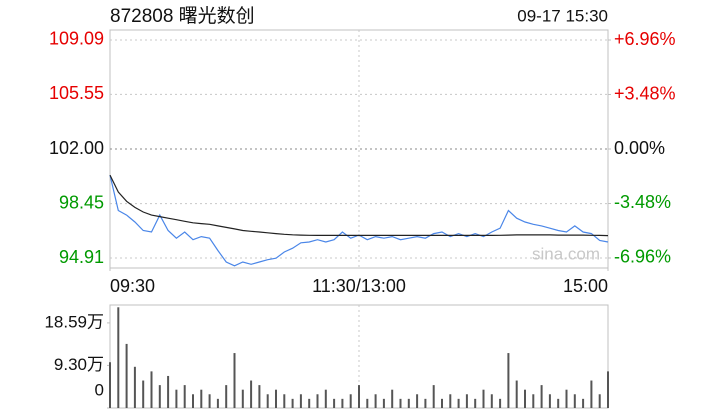  Describe the element at coordinates (359, 205) in the screenshot. I see `average-line` at that location.